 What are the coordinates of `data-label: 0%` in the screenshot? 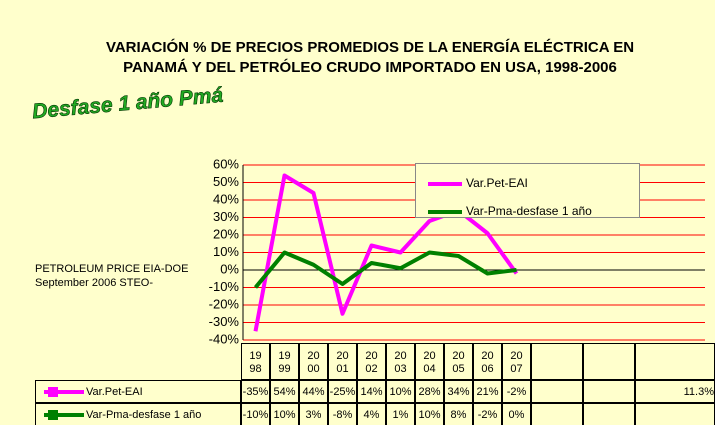 It's located at (516, 414).